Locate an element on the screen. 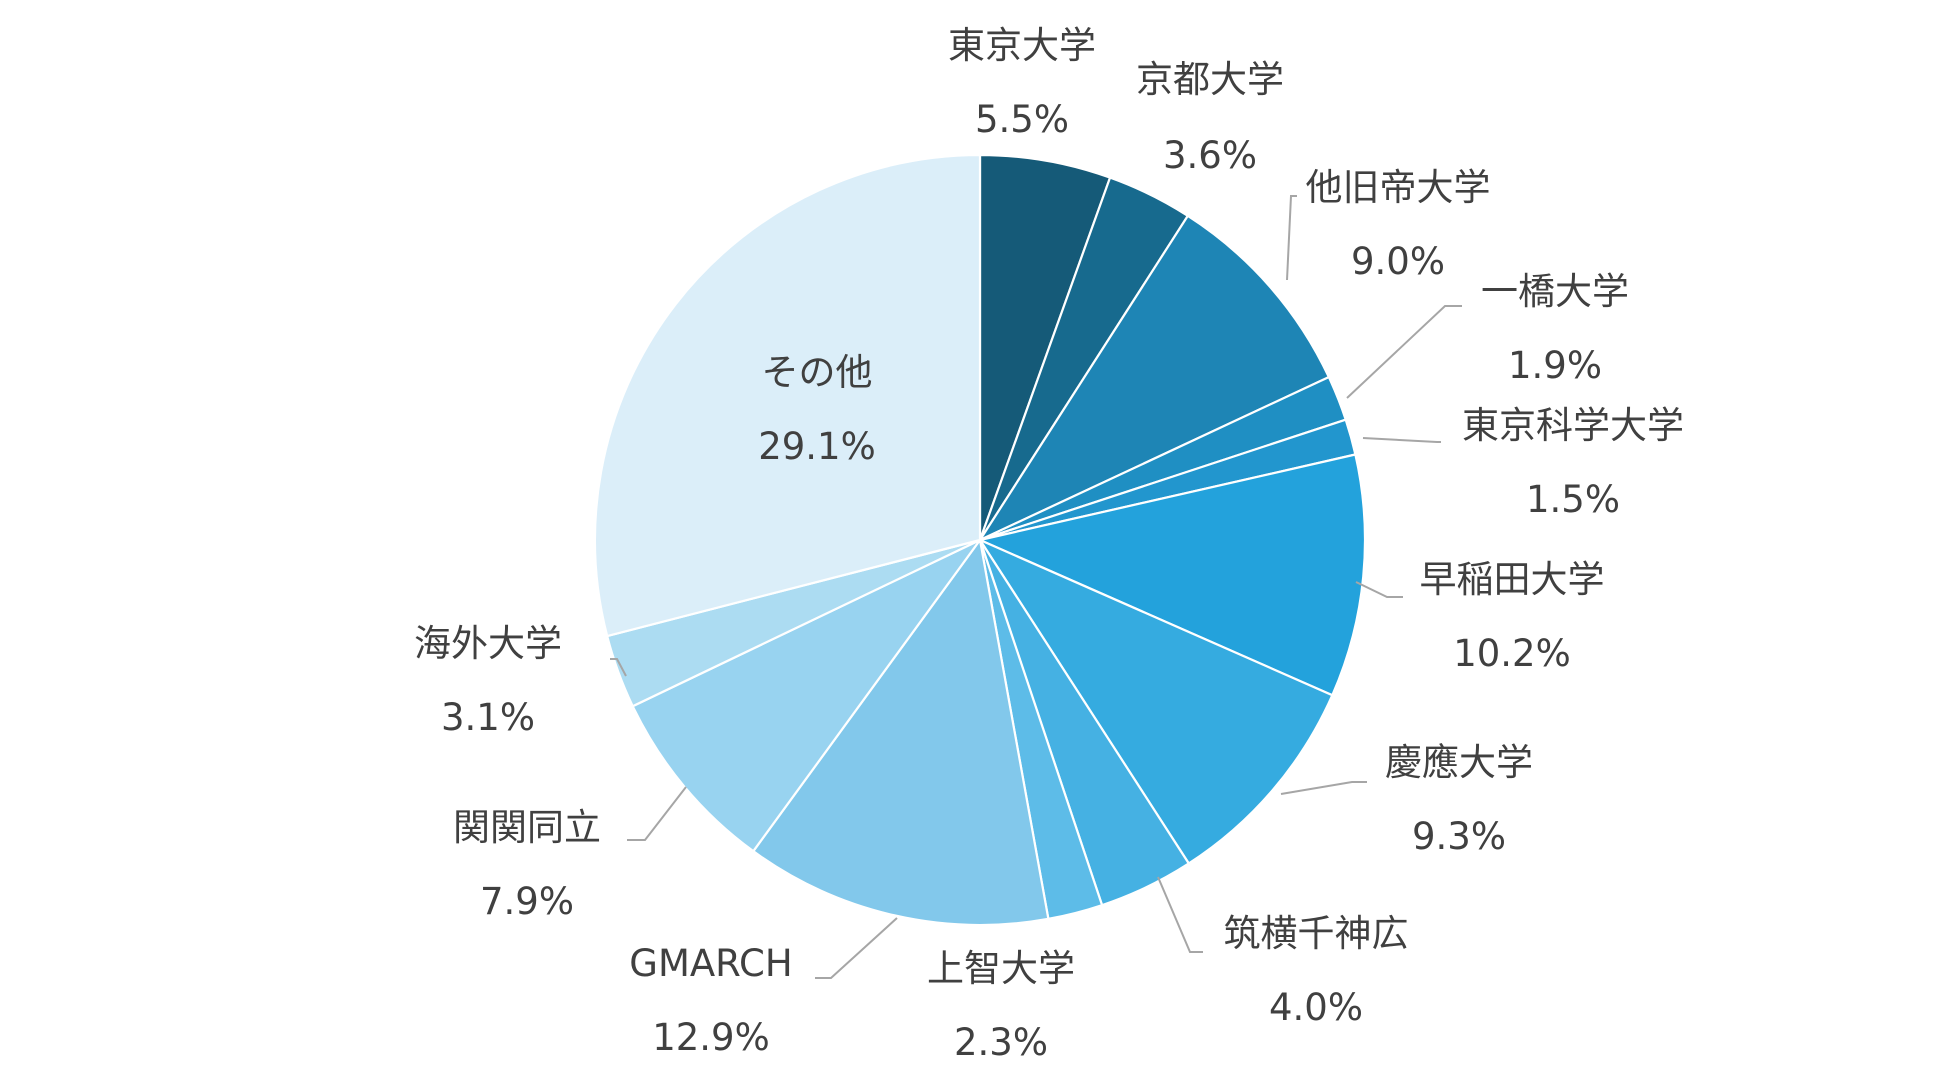 The image size is (1950, 1085). slice-value-5: 1.5% is located at coordinates (1573, 499).